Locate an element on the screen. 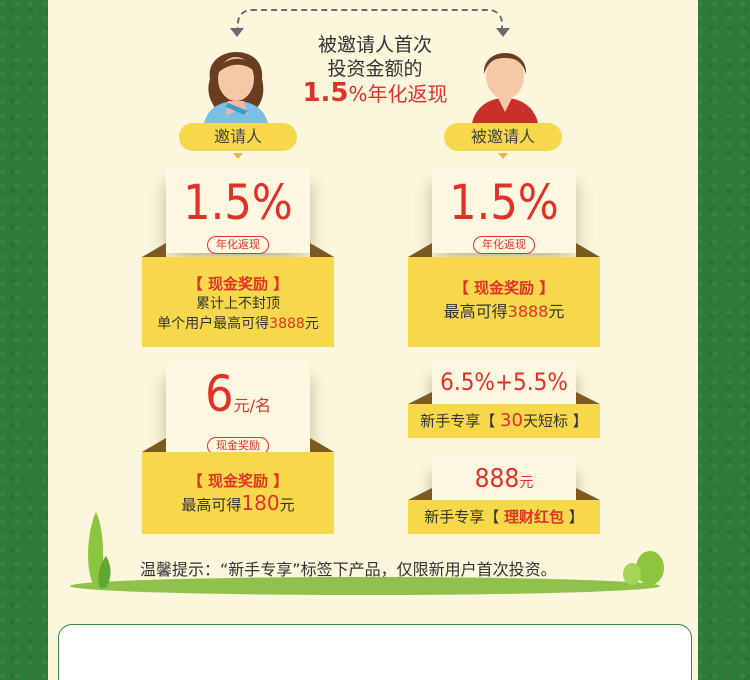 Image resolution: width=750 pixels, height=680 pixels. inviter-per-person: 6元/名 is located at coordinates (238, 400).